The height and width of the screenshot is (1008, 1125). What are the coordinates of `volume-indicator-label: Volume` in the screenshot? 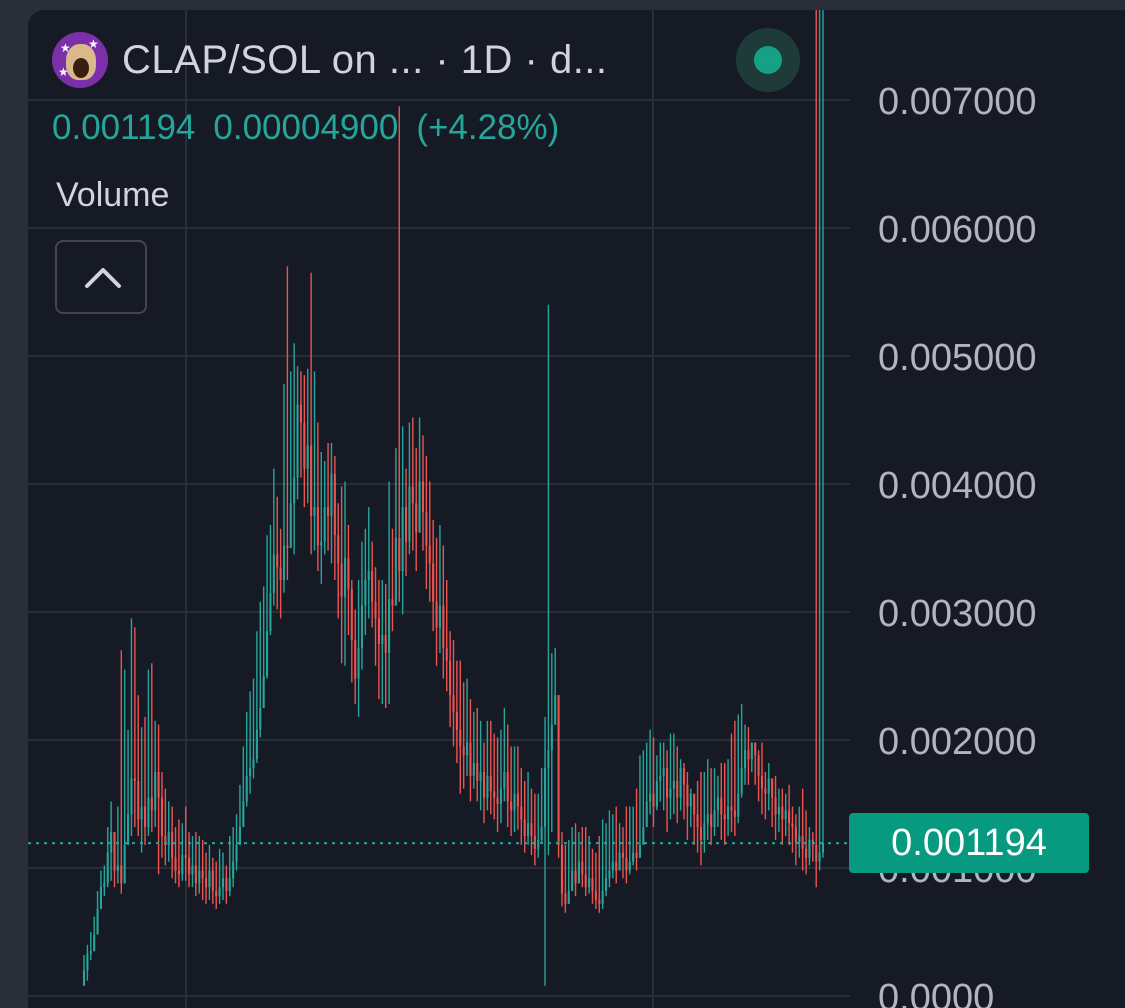 It's located at (113, 195).